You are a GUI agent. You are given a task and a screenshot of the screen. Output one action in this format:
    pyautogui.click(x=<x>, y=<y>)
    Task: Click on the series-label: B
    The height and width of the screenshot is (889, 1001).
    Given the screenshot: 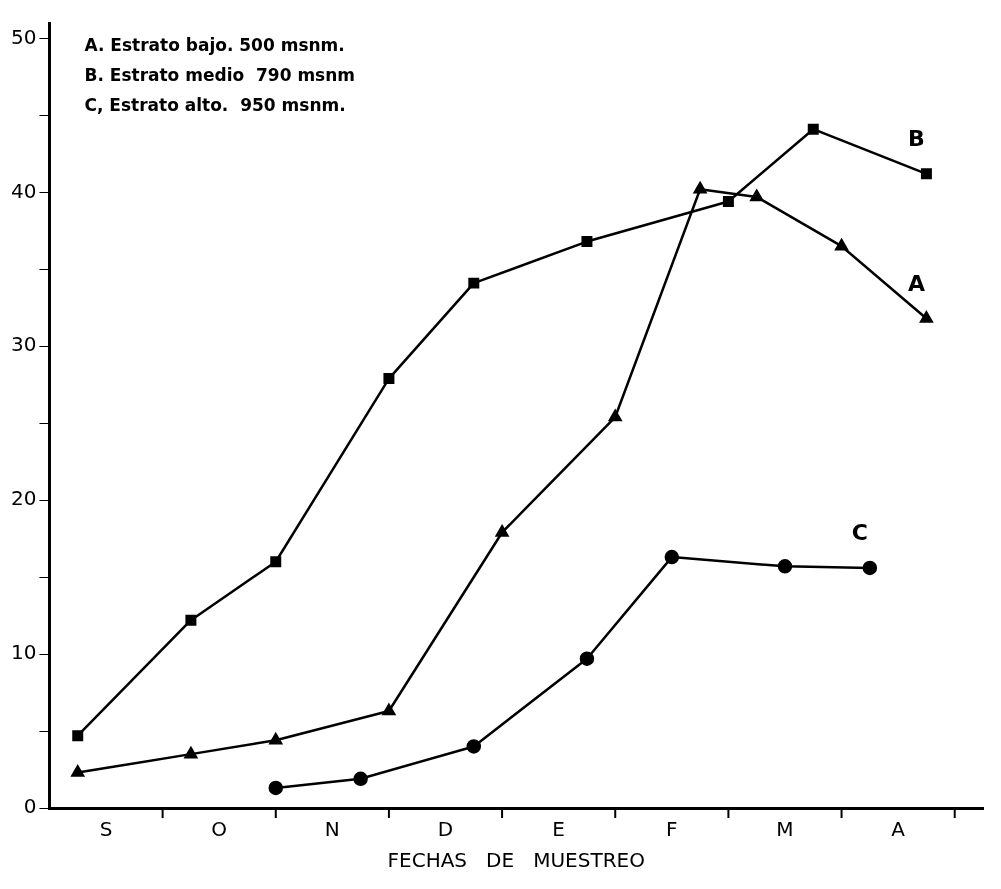 What is the action you would take?
    pyautogui.click(x=916, y=138)
    